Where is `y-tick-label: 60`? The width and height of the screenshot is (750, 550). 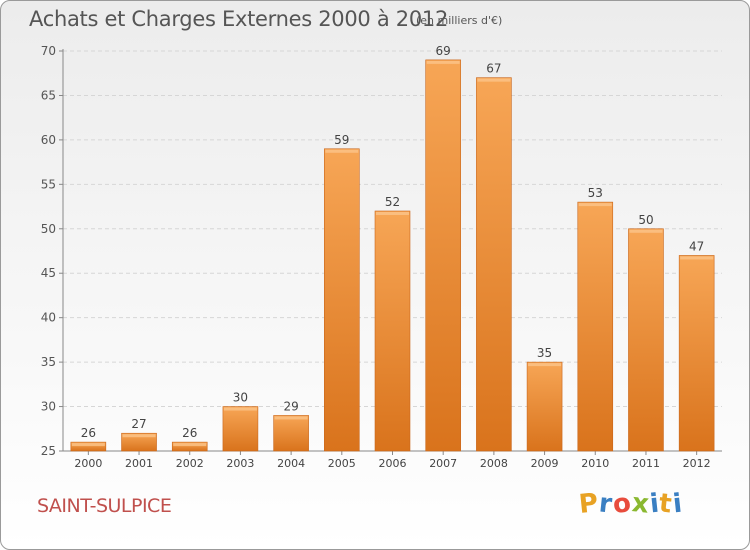 y-tick-label: 60 is located at coordinates (48, 140).